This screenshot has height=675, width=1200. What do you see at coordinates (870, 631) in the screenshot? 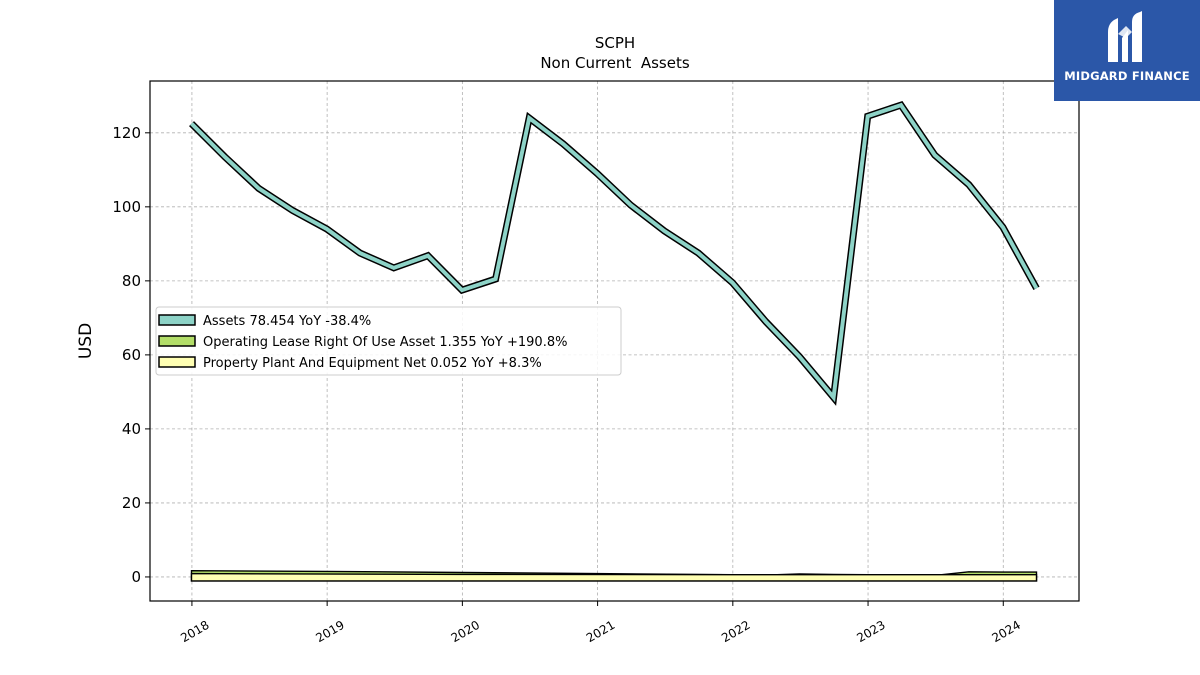
I see `x-tick-label: 2023` at bounding box center [870, 631].